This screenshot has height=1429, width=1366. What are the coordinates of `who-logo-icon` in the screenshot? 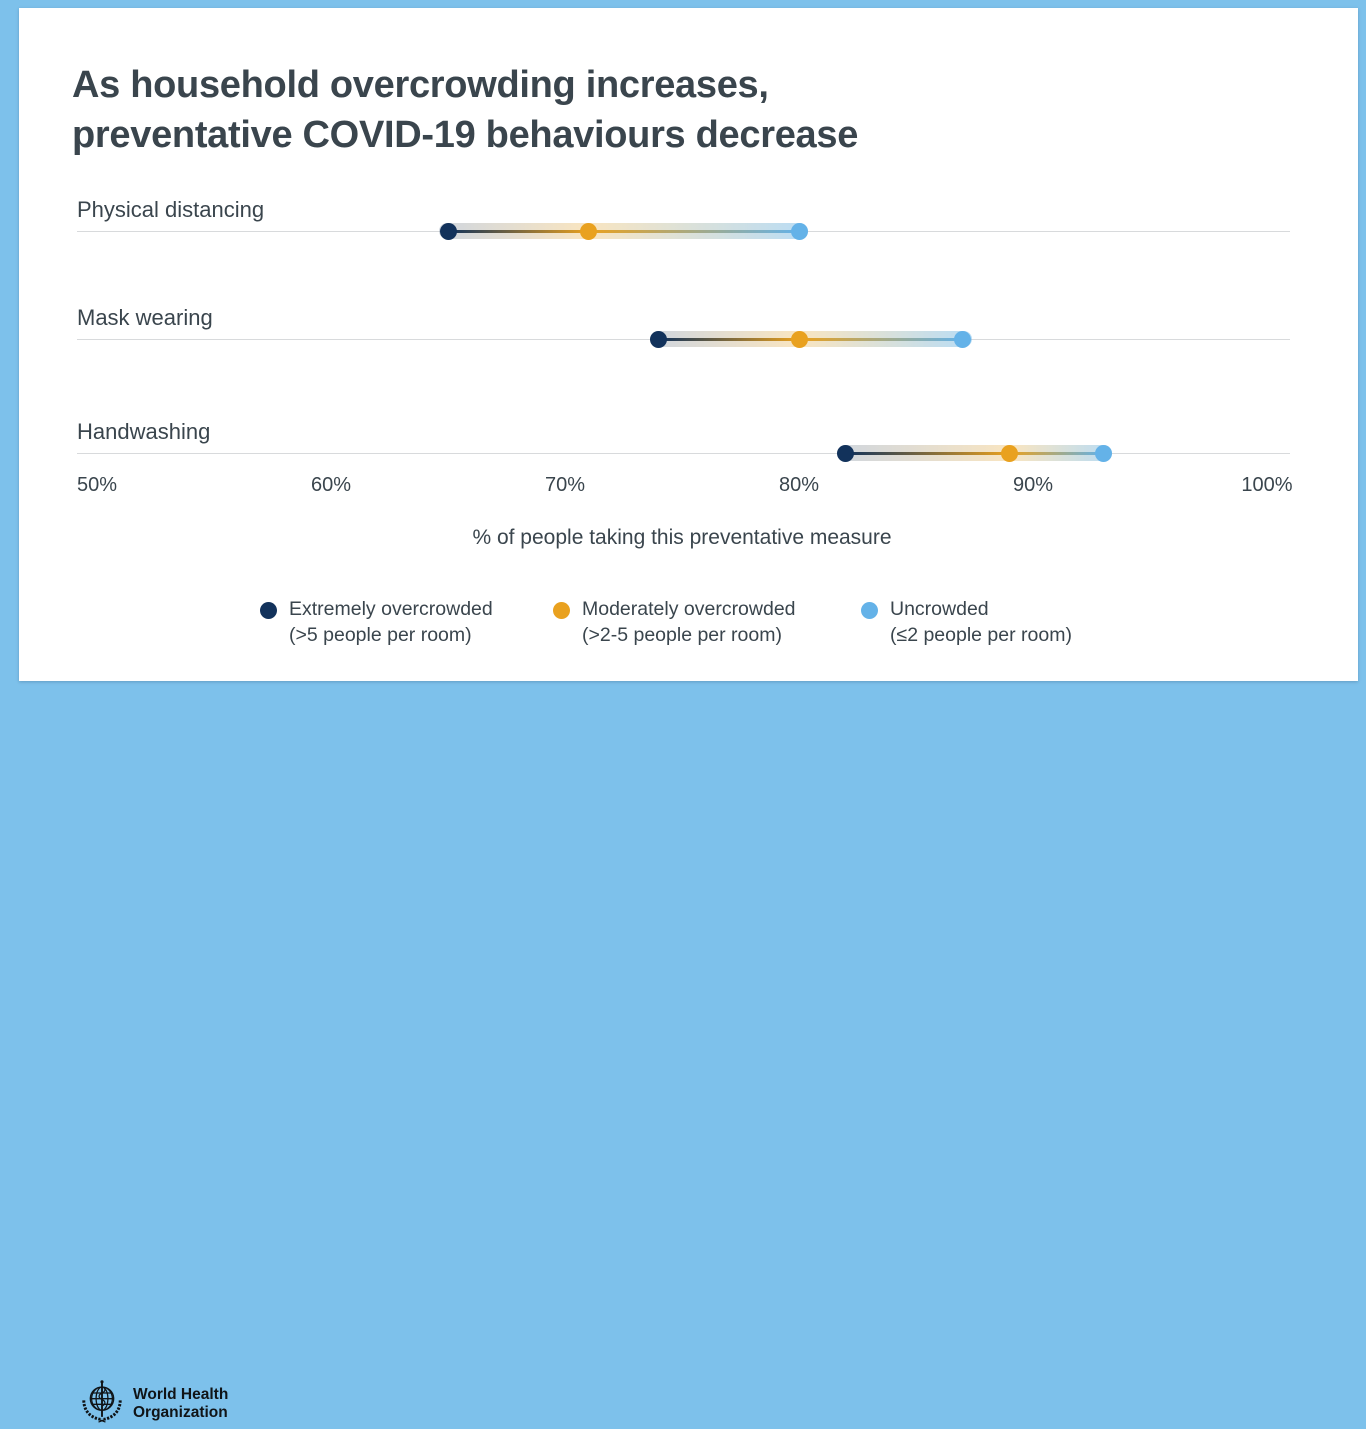 It's located at (102, 1401).